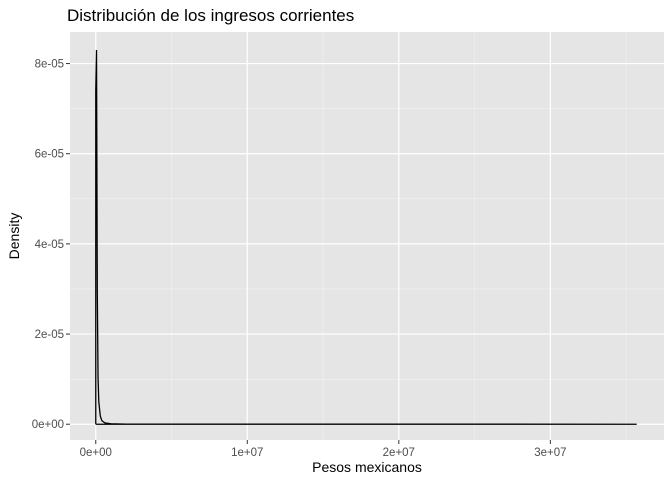 The image size is (672, 480). What do you see at coordinates (14, 236) in the screenshot?
I see `y-axis-title: Density` at bounding box center [14, 236].